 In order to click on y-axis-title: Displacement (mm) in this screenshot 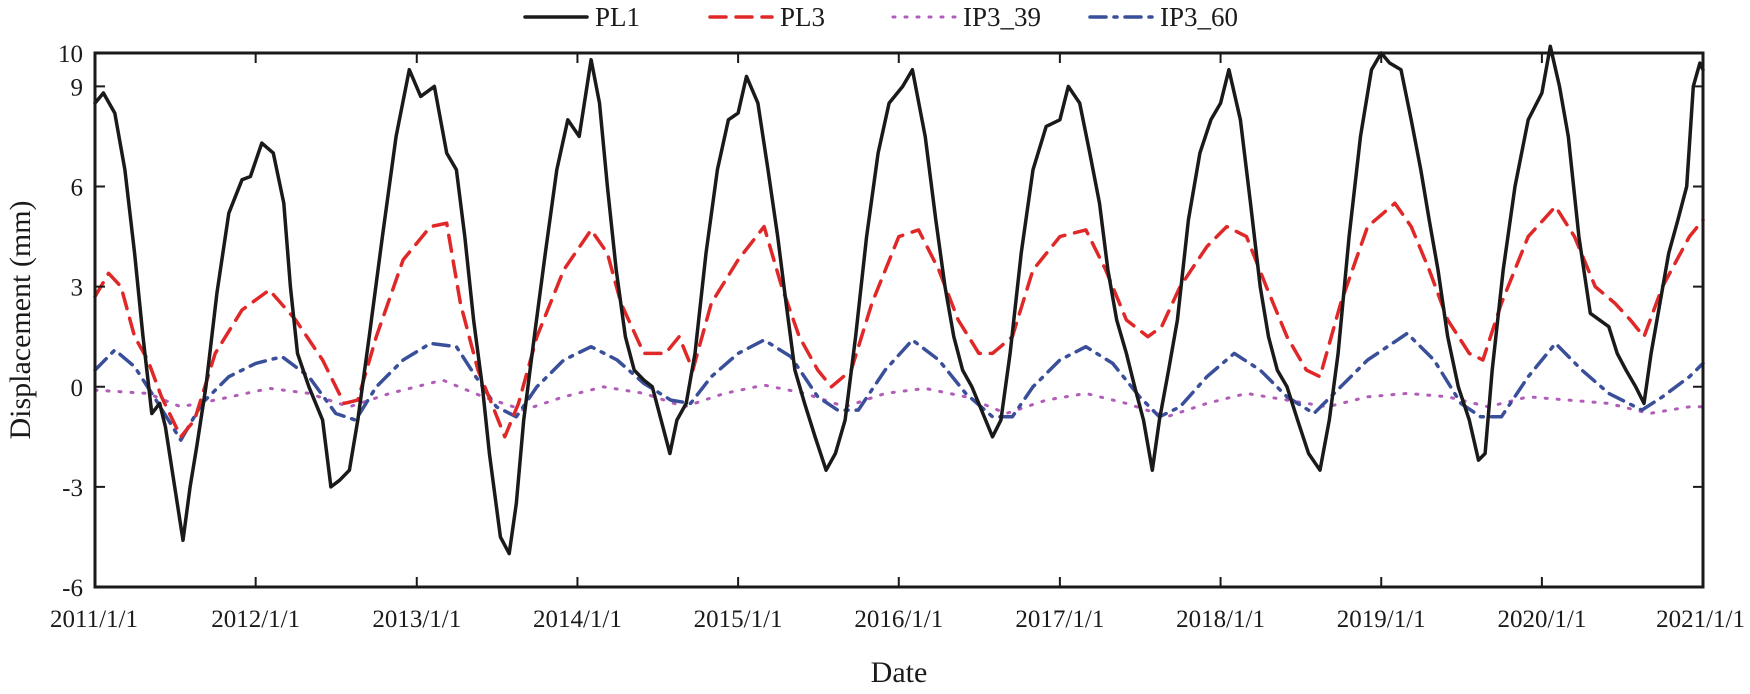, I will do `click(20, 319)`.